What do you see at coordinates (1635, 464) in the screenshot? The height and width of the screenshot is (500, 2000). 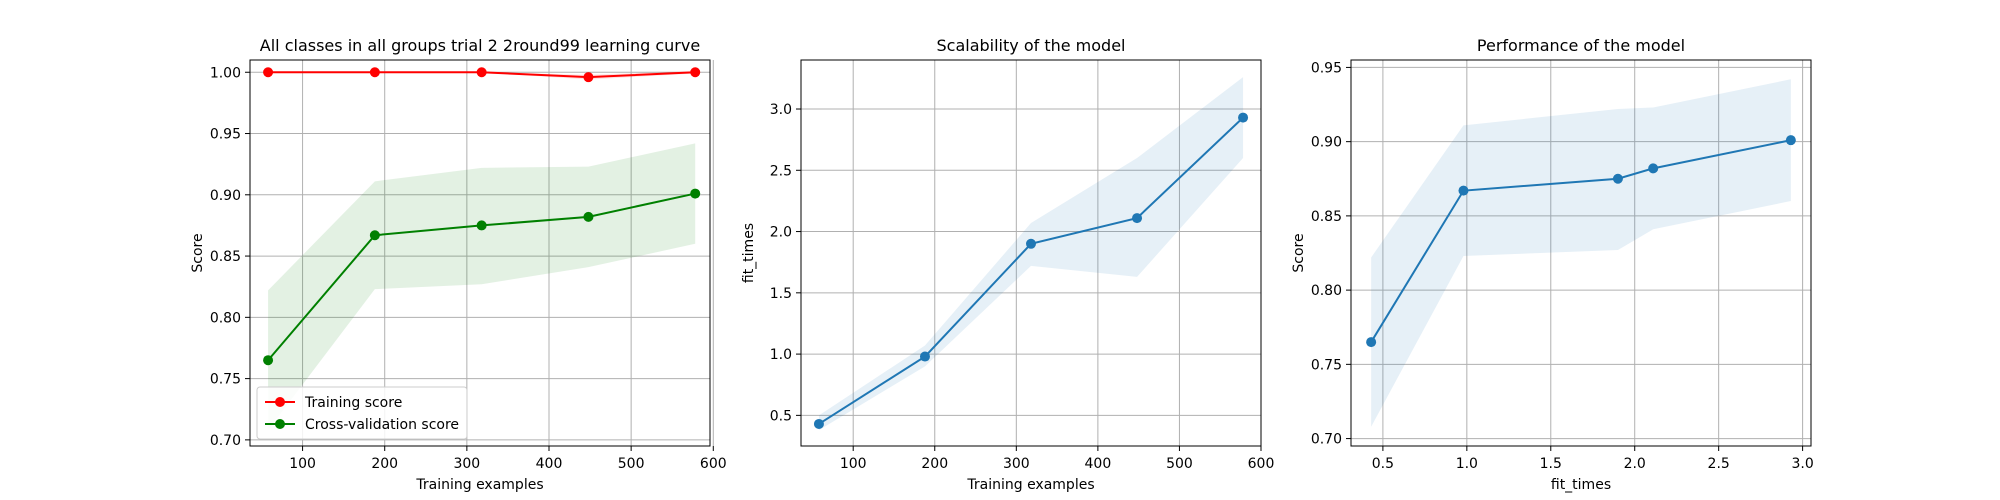 I see `x-tick-label: 2.0` at bounding box center [1635, 464].